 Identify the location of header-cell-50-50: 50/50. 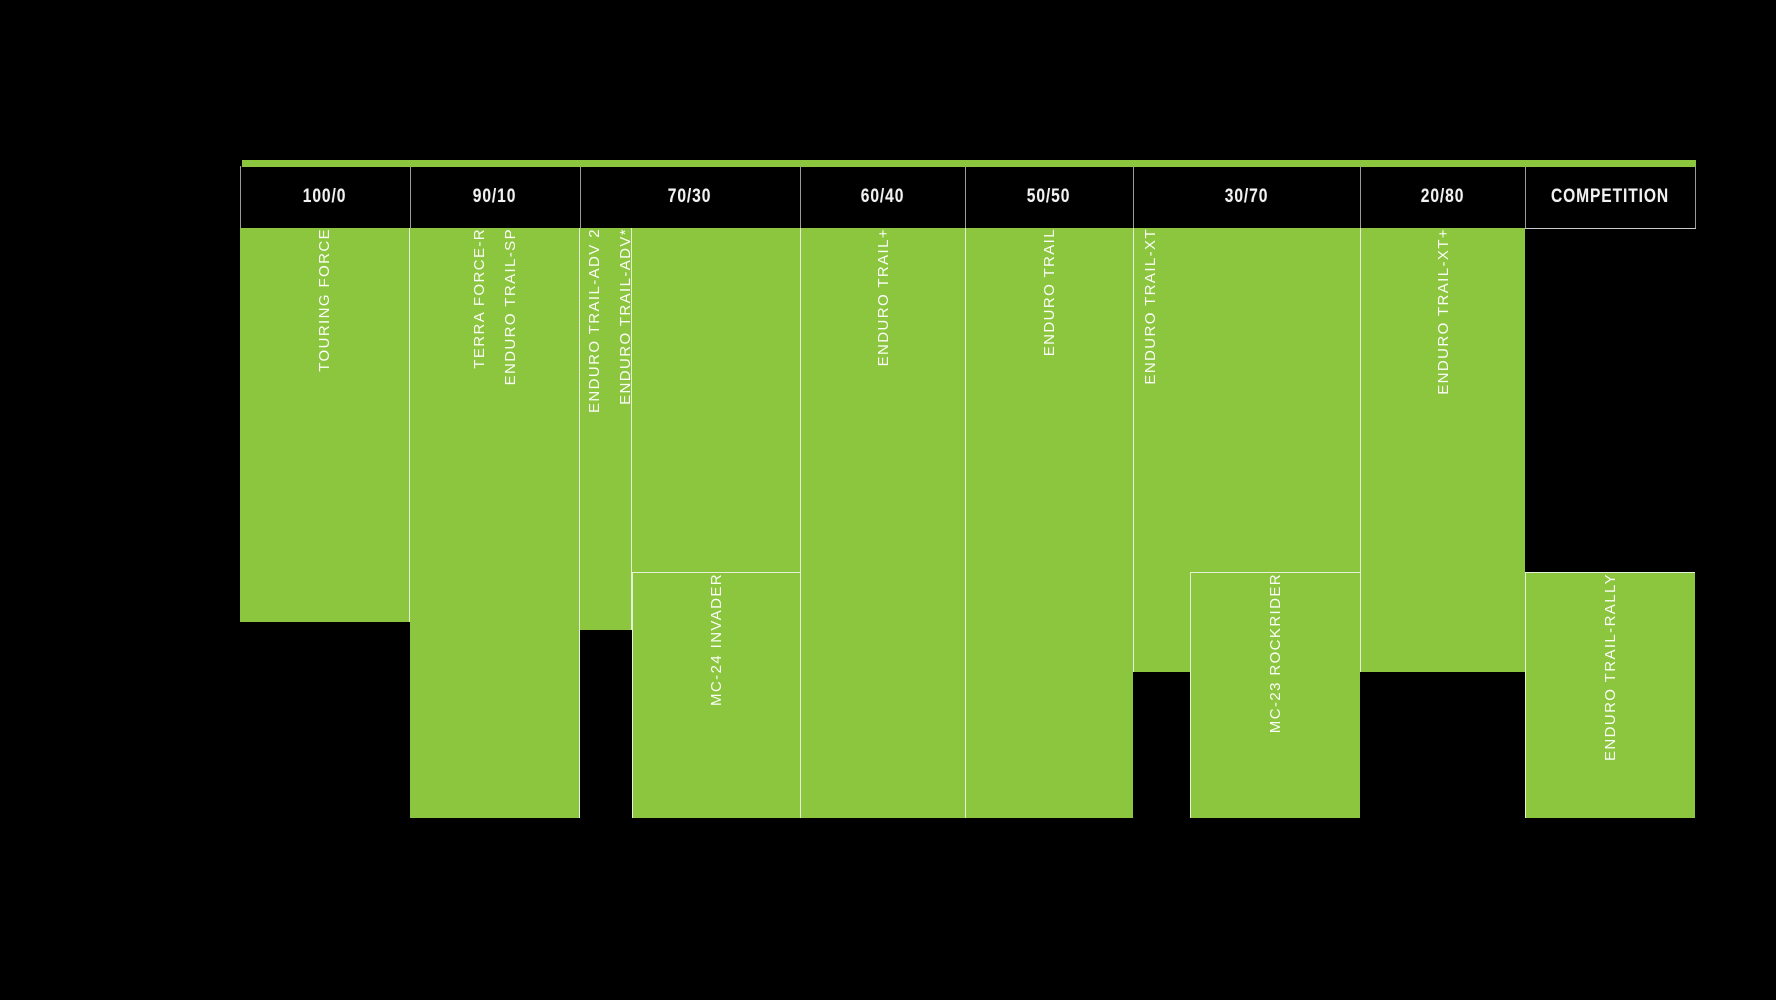
(1049, 197).